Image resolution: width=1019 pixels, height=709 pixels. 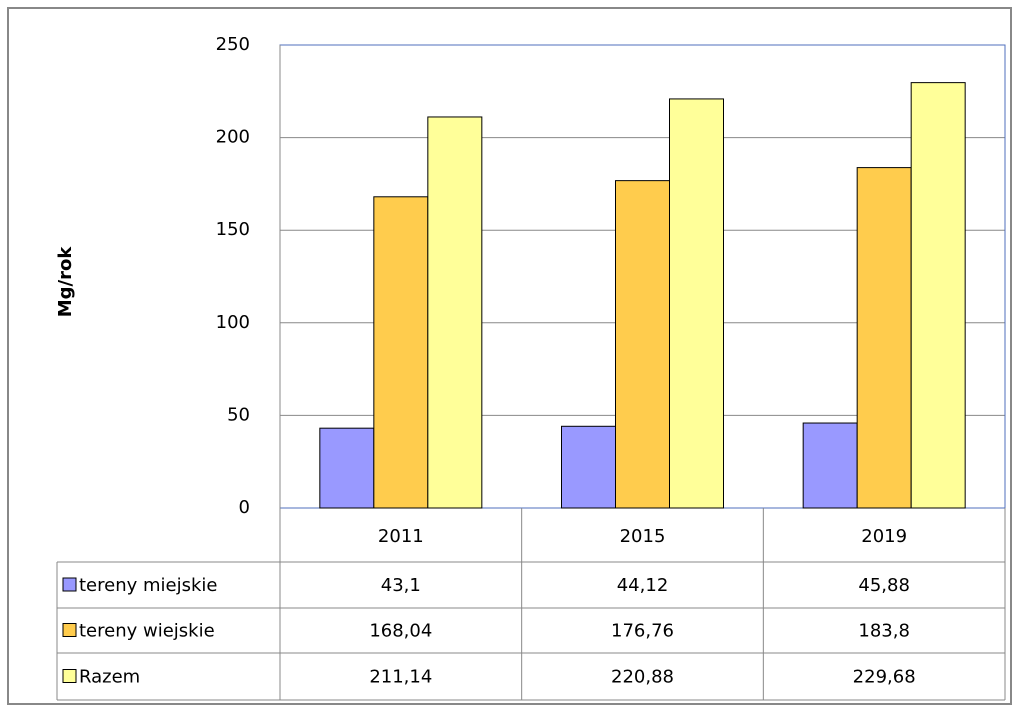 What do you see at coordinates (148, 585) in the screenshot?
I see `legend-label: tereny miejskie` at bounding box center [148, 585].